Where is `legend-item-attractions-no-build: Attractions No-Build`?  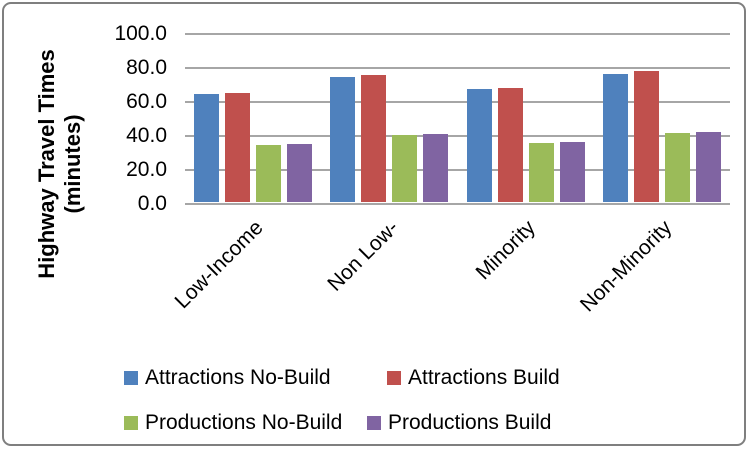 legend-item-attractions-no-build: Attractions No-Build is located at coordinates (227, 378).